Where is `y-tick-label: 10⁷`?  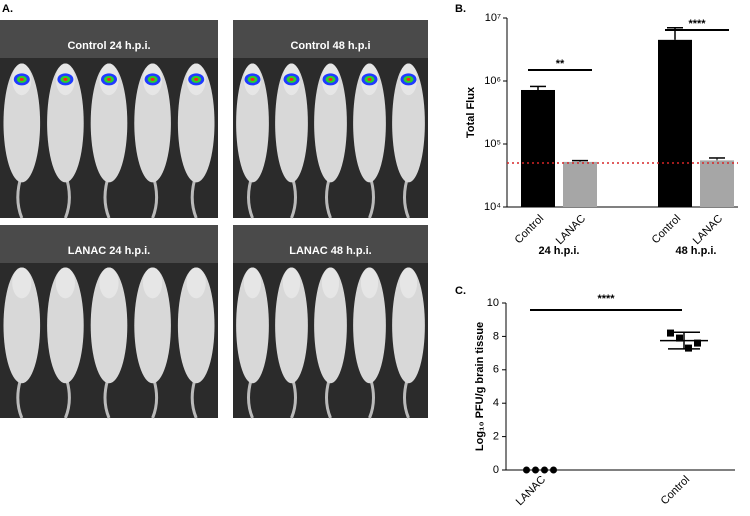 y-tick-label: 10⁷ is located at coordinates (493, 18).